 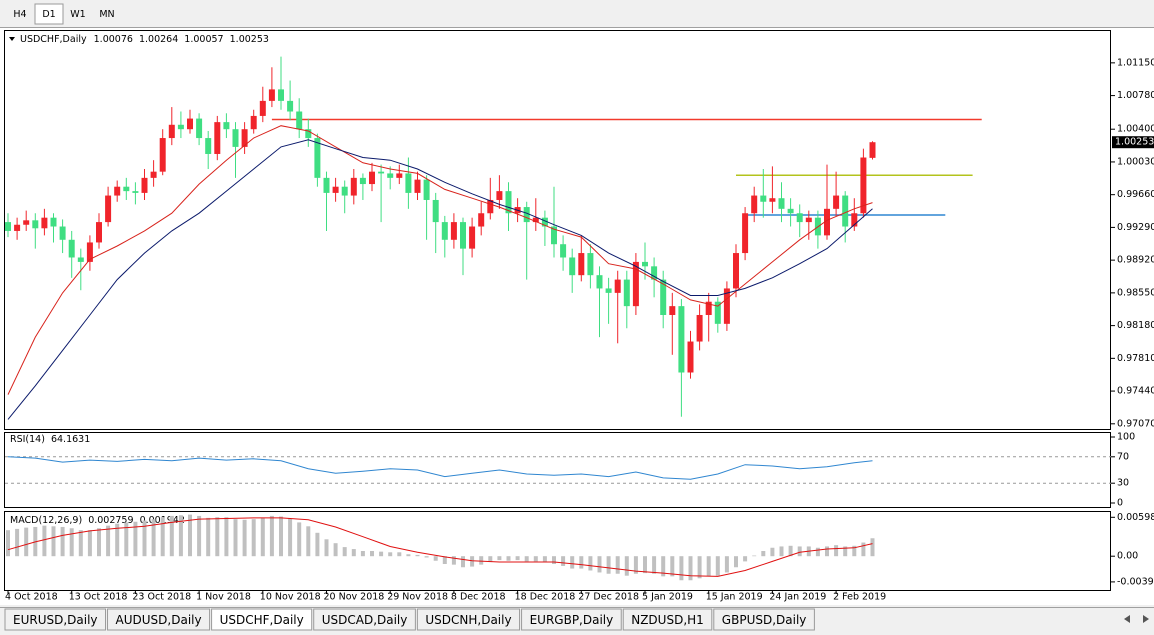 What do you see at coordinates (1146, 619) in the screenshot?
I see `scroll-right` at bounding box center [1146, 619].